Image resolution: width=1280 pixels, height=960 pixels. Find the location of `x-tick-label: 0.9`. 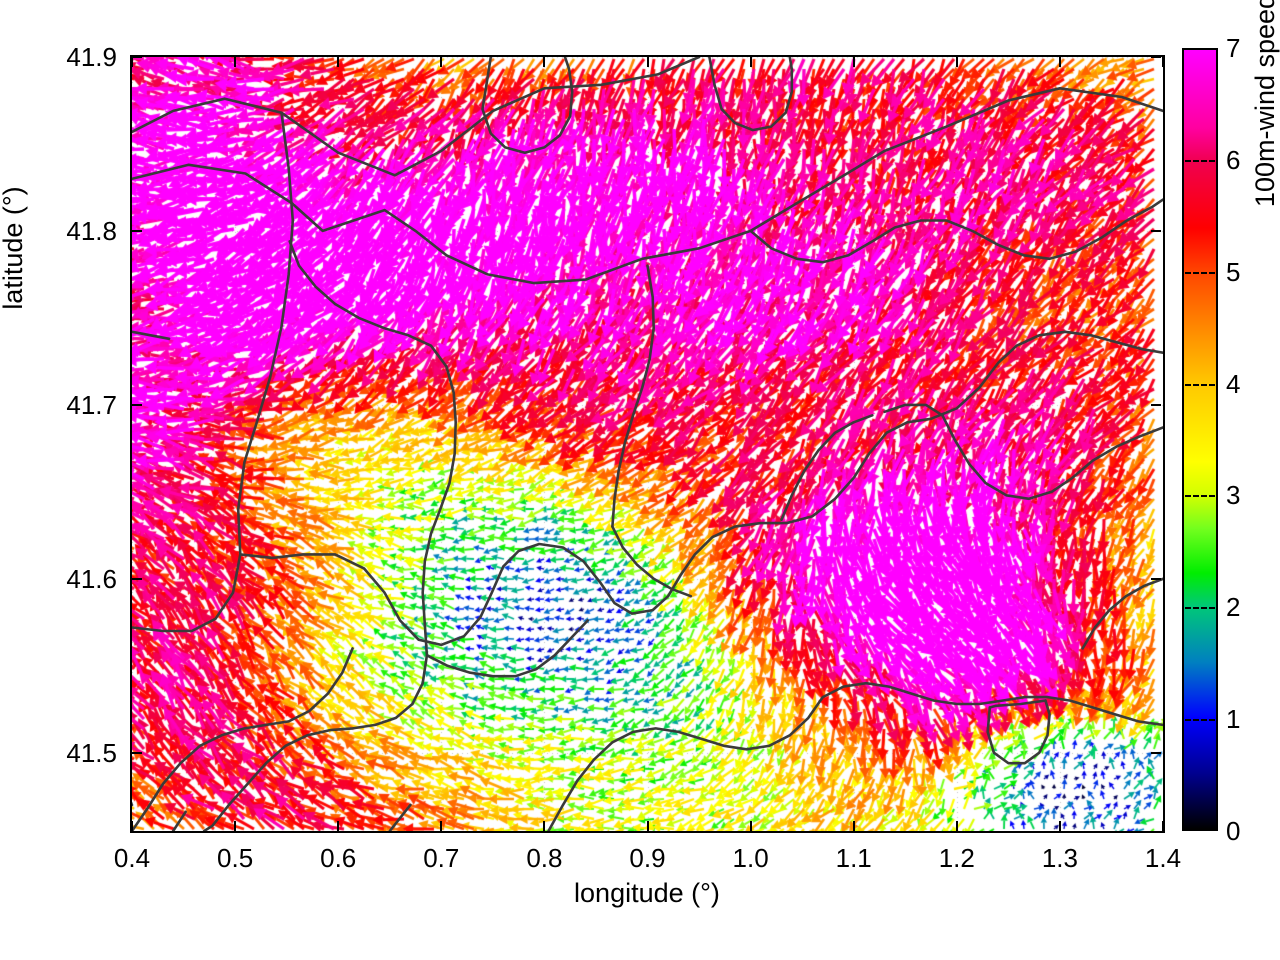

x-tick-label: 0.9 is located at coordinates (647, 858).